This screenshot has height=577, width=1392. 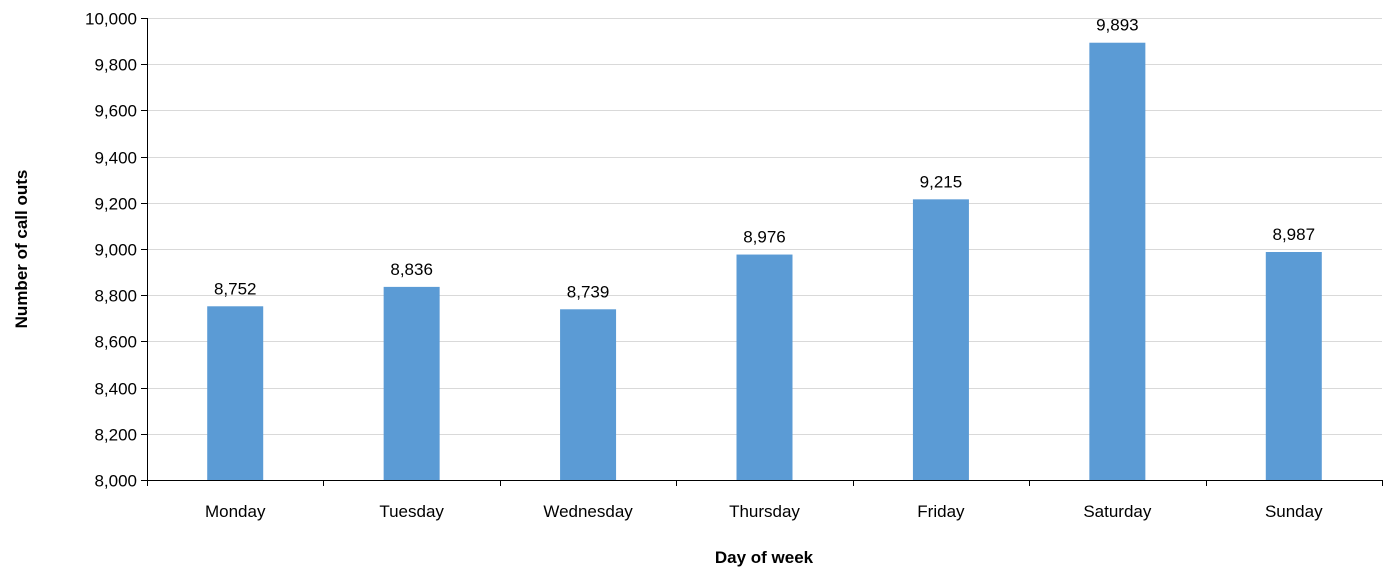 I want to click on data-label-tuesday: 8,836, so click(x=411, y=269).